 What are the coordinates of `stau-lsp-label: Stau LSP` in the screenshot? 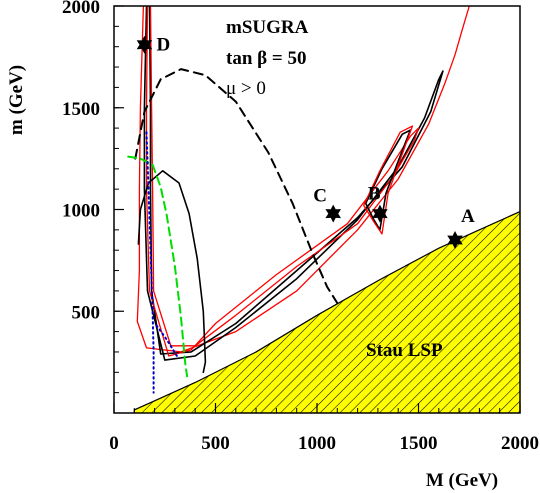 It's located at (404, 350).